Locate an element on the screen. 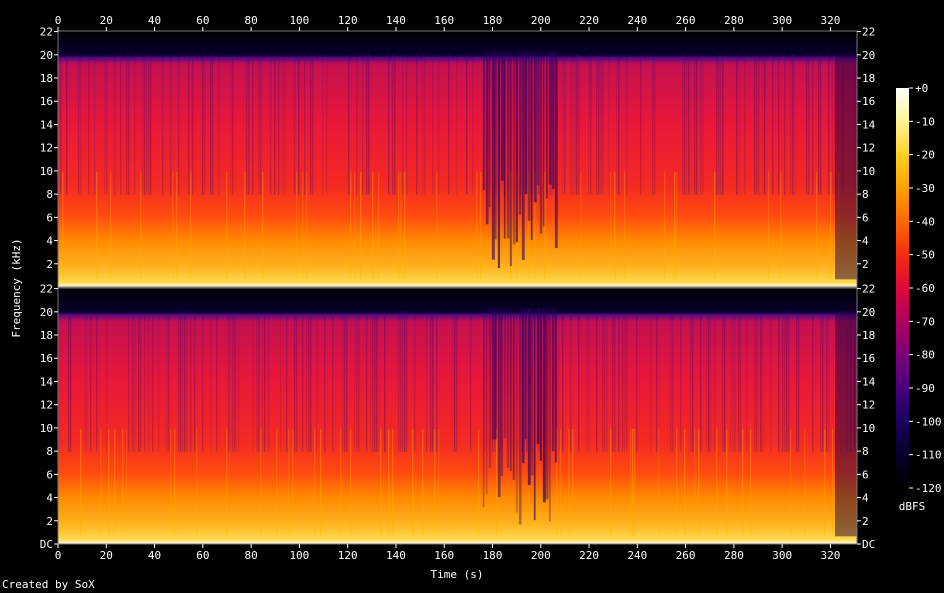  y-tick-label: 4 is located at coordinates (49, 241).